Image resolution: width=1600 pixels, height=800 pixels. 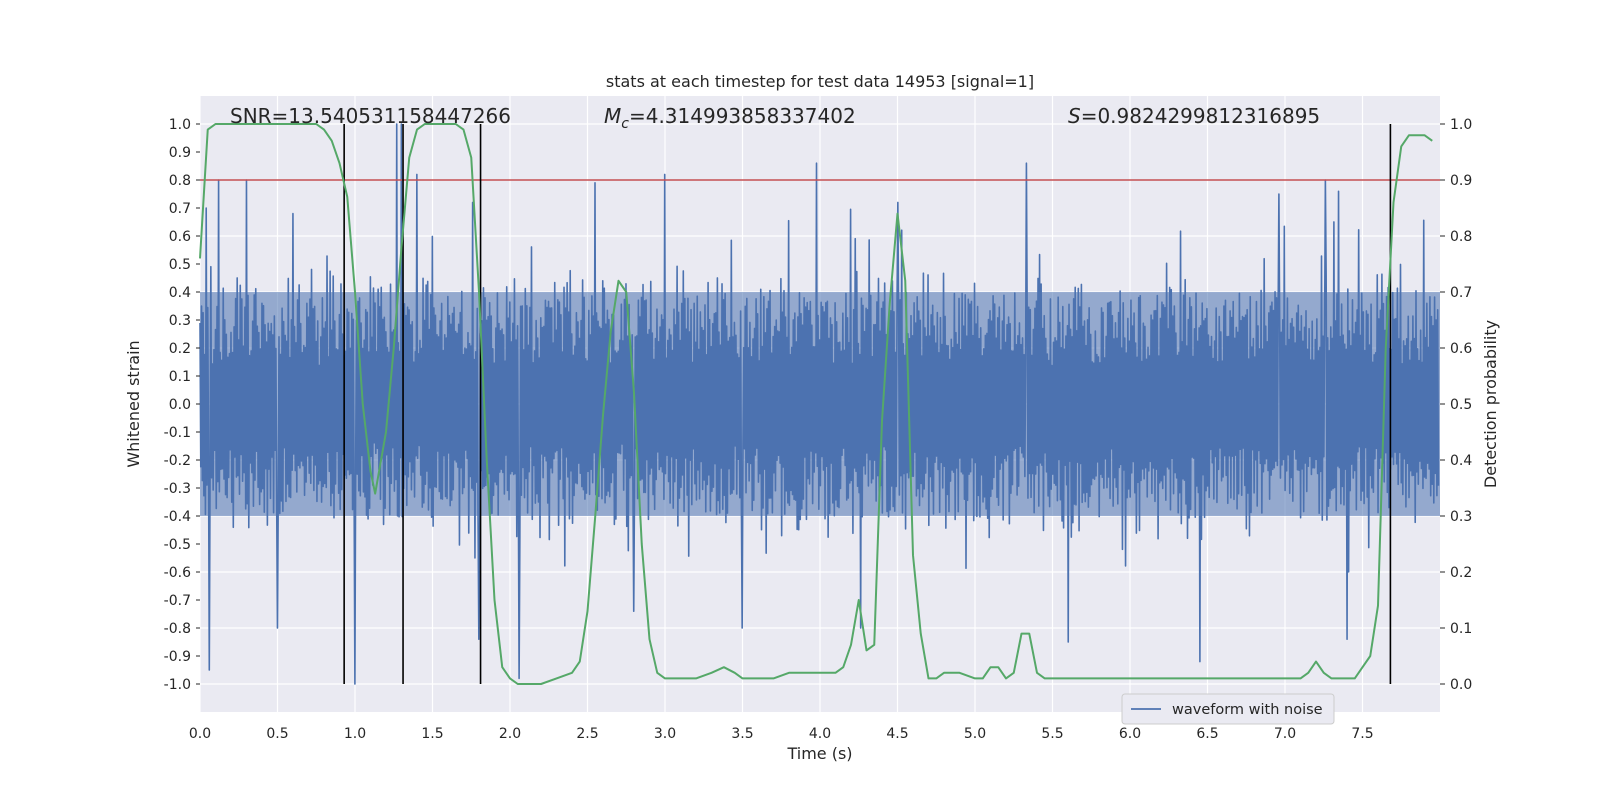 What do you see at coordinates (177, 601) in the screenshot?
I see `y-tick-label: -0.7` at bounding box center [177, 601].